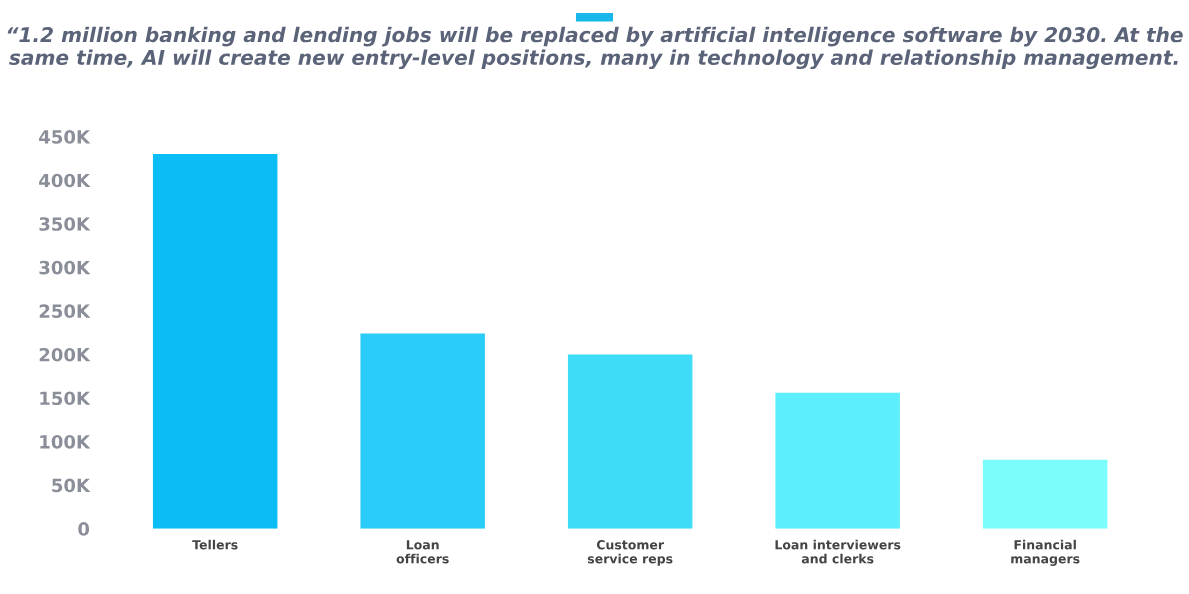 The height and width of the screenshot is (594, 1189). What do you see at coordinates (65, 311) in the screenshot?
I see `y-tick-label: 250K` at bounding box center [65, 311].